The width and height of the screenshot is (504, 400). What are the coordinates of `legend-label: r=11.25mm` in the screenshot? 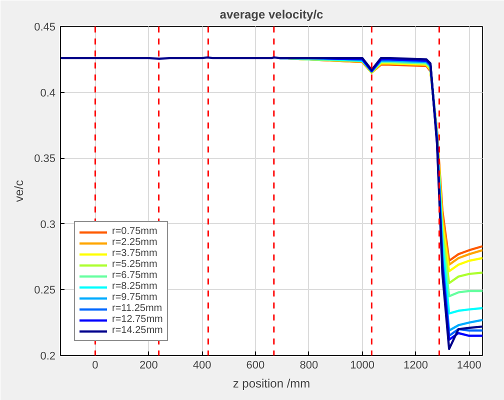 It's located at (137, 308).